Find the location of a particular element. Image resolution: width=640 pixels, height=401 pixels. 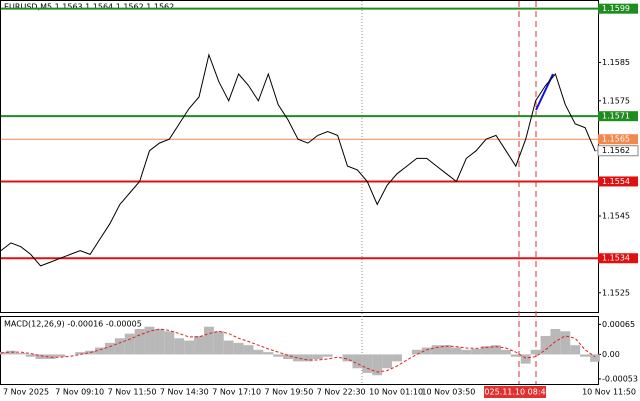

y-tick-label: 0.00 is located at coordinates (611, 354).